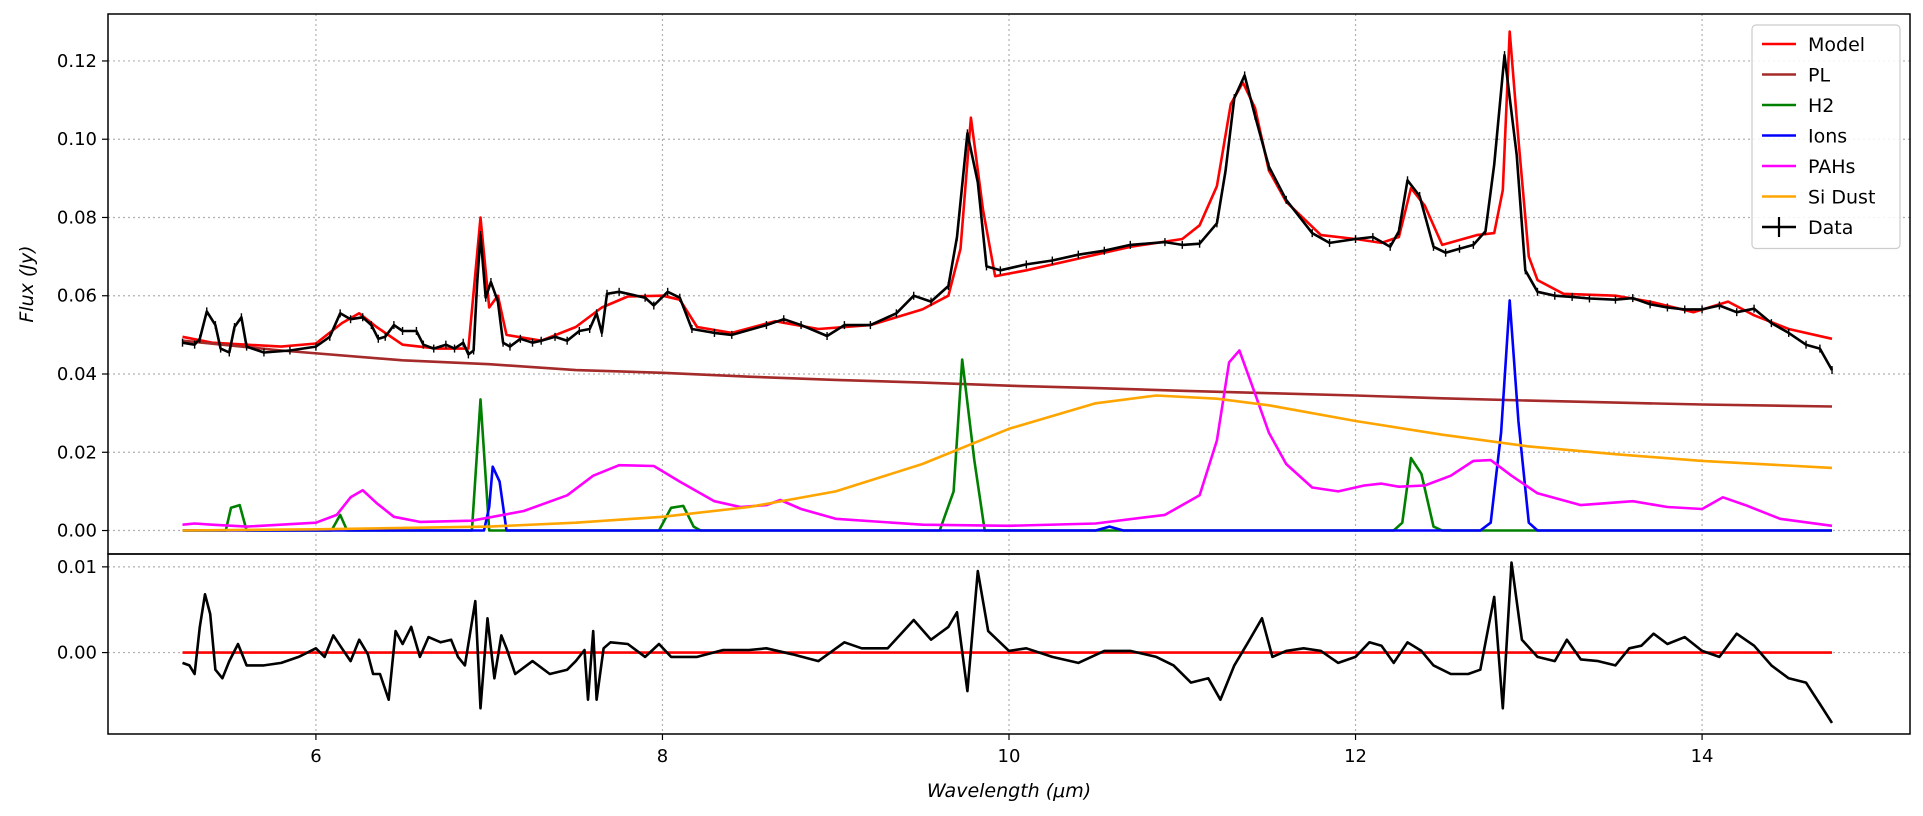  Describe the element at coordinates (315, 756) in the screenshot. I see `x-tick-label: 6` at that location.